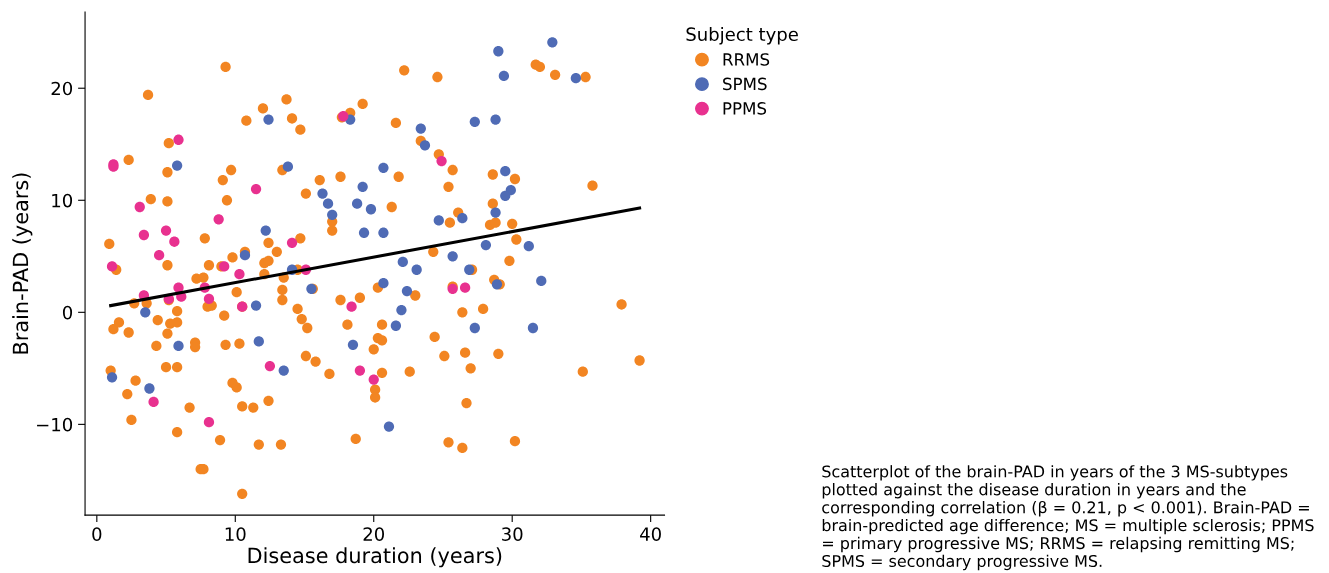 This screenshot has width=1329, height=573. What do you see at coordinates (745, 108) in the screenshot?
I see `legend-label: PPMS` at bounding box center [745, 108].